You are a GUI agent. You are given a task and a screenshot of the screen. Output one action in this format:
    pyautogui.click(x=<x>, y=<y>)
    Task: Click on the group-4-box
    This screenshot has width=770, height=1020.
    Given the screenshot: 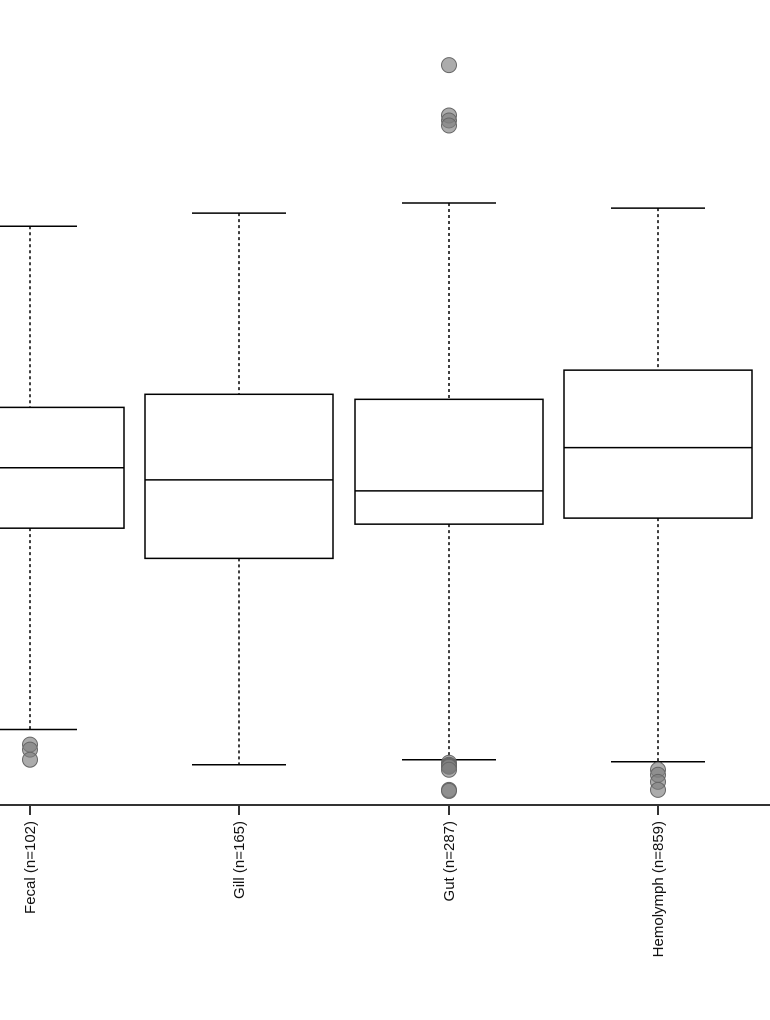 What is the action you would take?
    pyautogui.click(x=658, y=444)
    